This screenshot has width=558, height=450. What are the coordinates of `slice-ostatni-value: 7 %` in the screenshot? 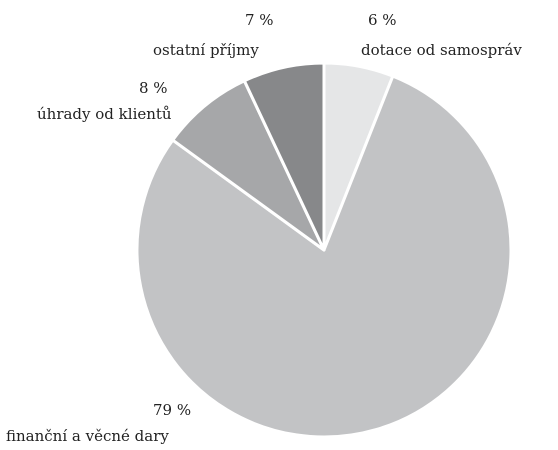 It's located at (259, 20).